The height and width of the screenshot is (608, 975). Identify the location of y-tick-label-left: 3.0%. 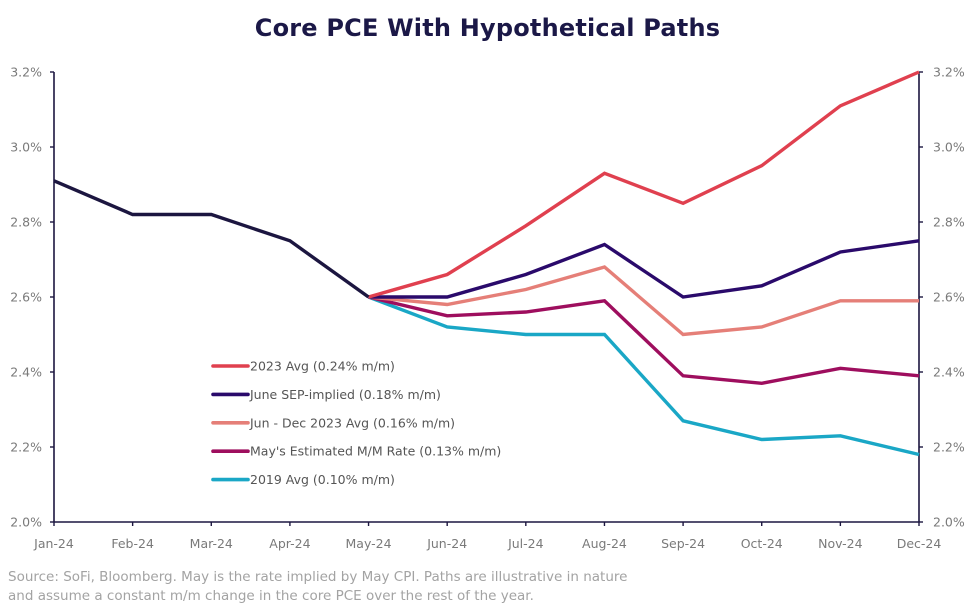
(26, 147).